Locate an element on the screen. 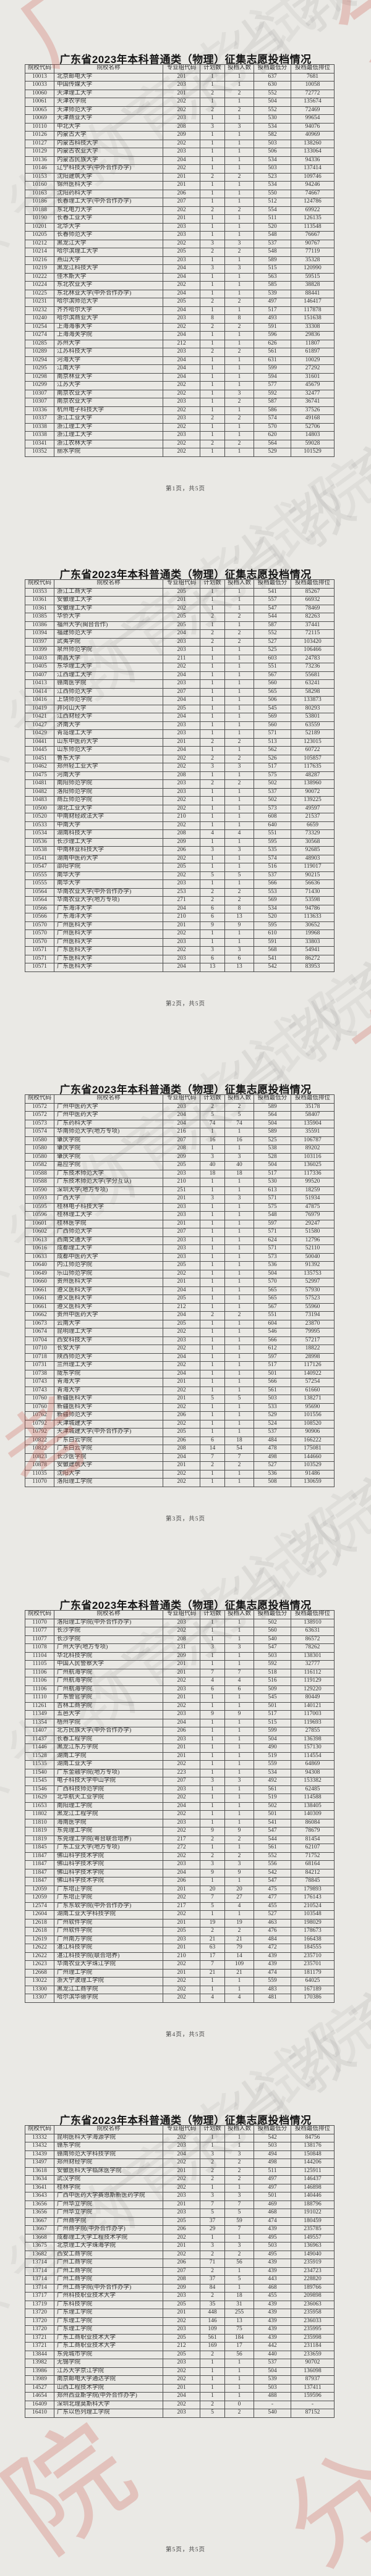 This screenshot has width=371, height=2576. min-rank: 126135 is located at coordinates (313, 219).